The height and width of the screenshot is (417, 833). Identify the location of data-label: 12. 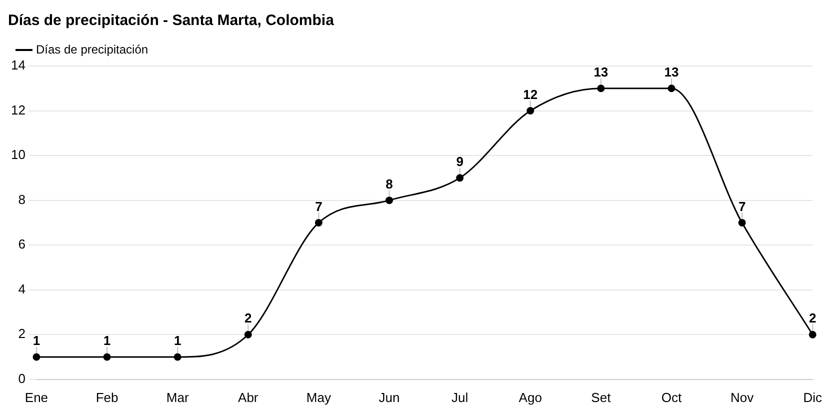
(530, 94).